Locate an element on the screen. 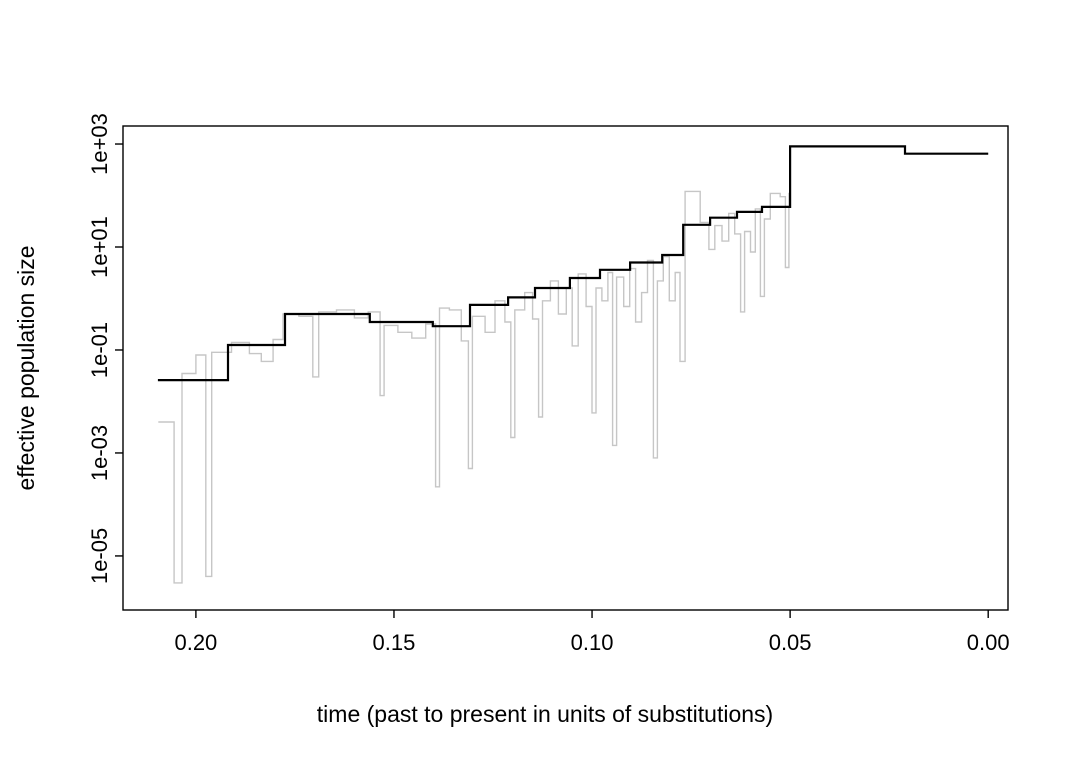 The height and width of the screenshot is (776, 1080). y-tick-label: 1e-03 is located at coordinates (99, 453).